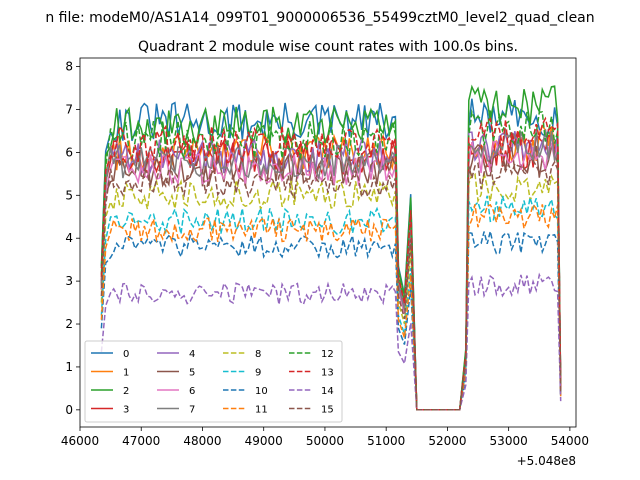  What do you see at coordinates (69, 67) in the screenshot?
I see `y-tick-label: 8` at bounding box center [69, 67].